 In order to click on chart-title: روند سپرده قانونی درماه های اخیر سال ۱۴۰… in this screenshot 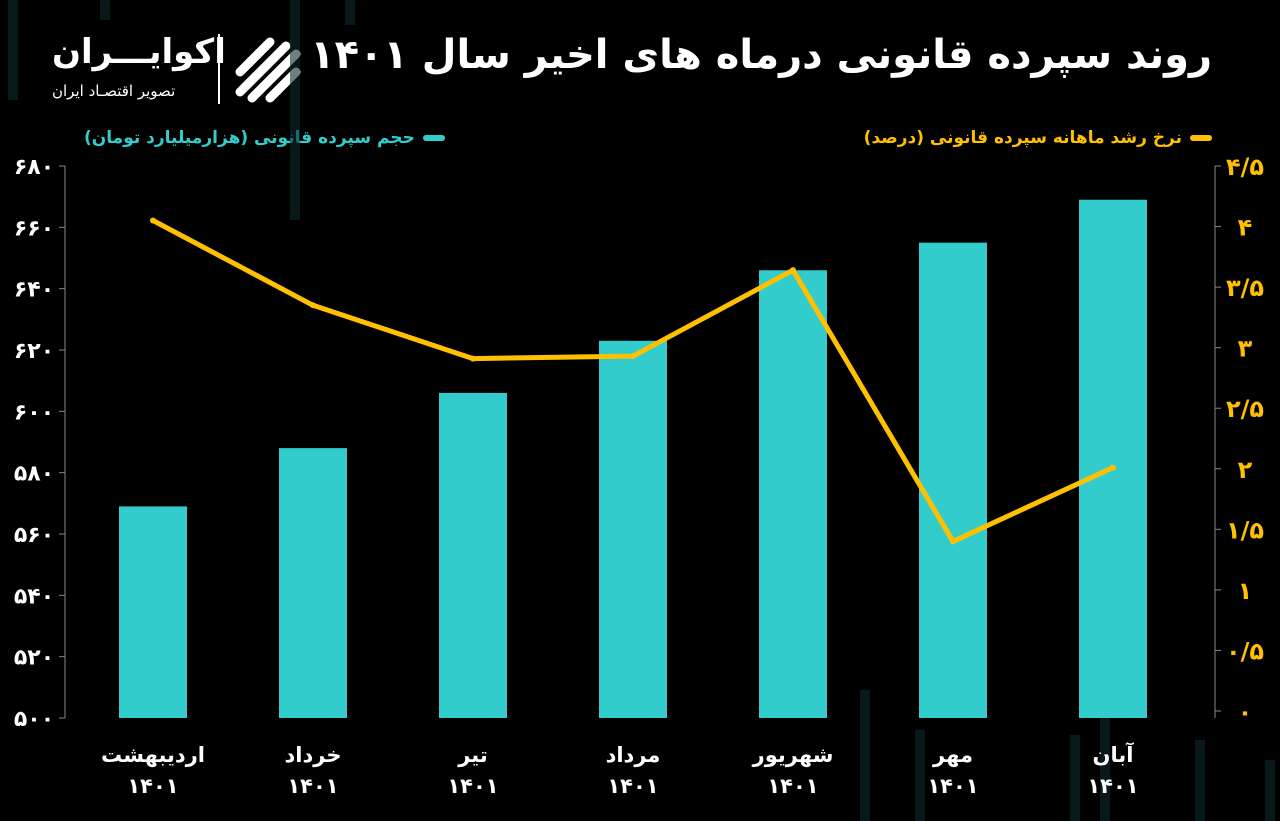, I will do `click(761, 55)`.